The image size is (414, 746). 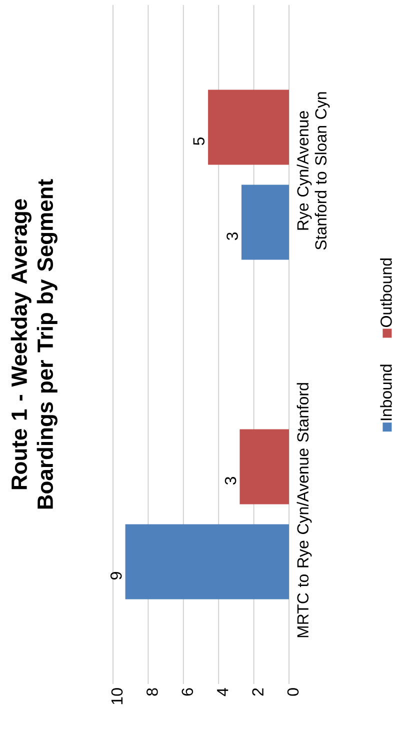 What do you see at coordinates (304, 510) in the screenshot?
I see `y-tick-label: MRTC to Rye Cyn/Avenue Stanford` at bounding box center [304, 510].